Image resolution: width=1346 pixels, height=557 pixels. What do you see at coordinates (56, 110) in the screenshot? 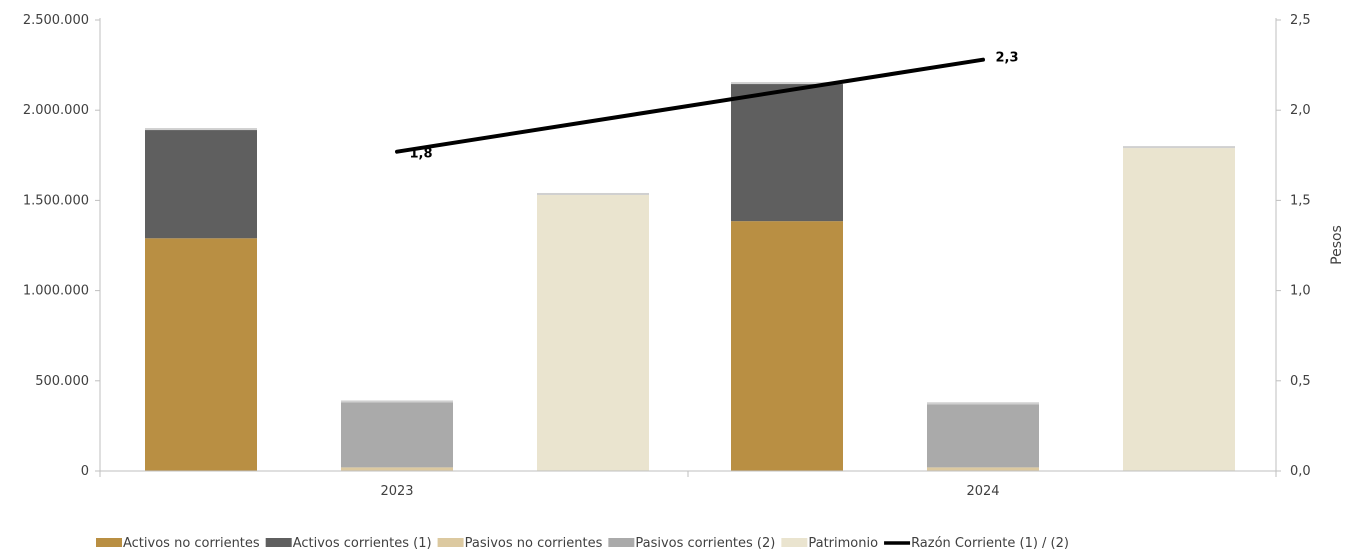
I see `y-tick-label: 2.000.000` at bounding box center [56, 110].